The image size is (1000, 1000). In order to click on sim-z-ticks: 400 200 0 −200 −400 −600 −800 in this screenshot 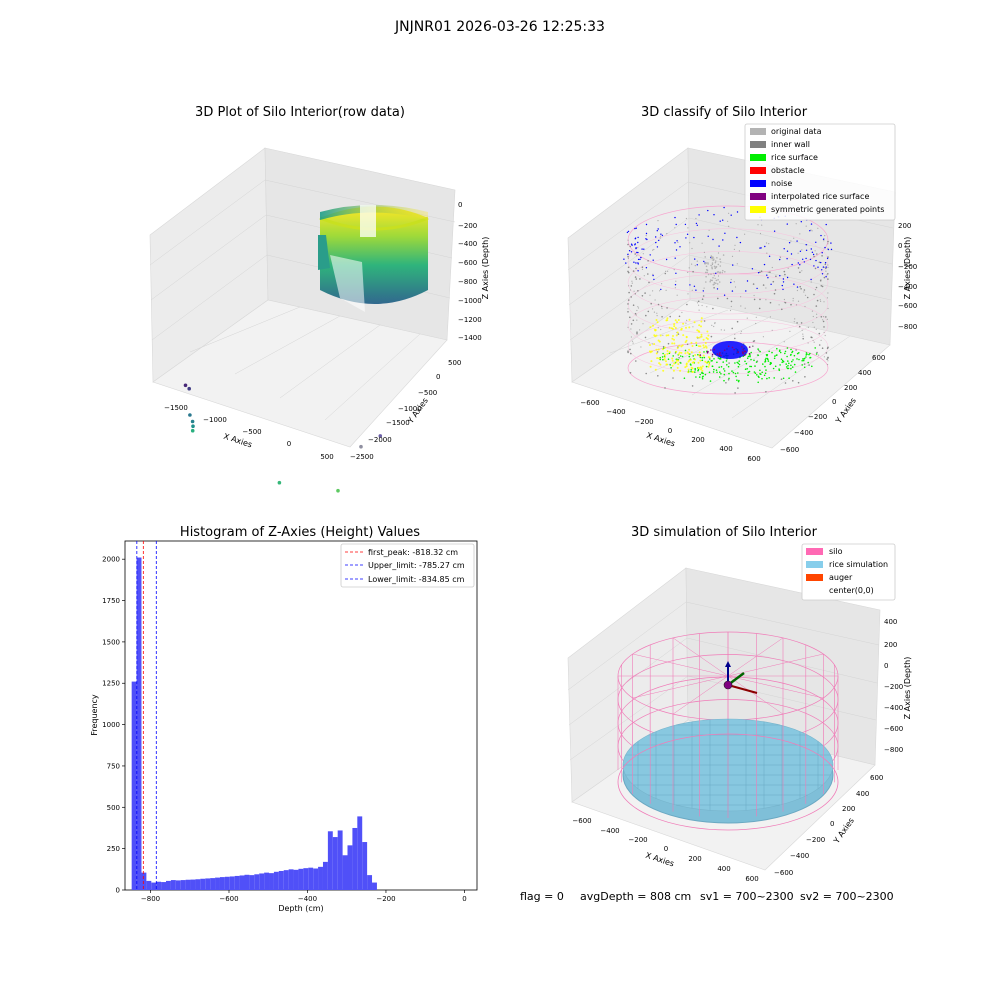, I will do `click(893, 686)`.